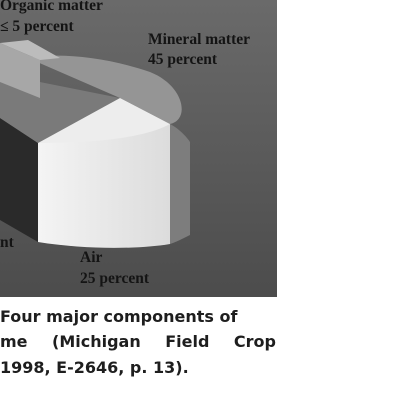 The height and width of the screenshot is (400, 400). I want to click on label-water-partial: nt, so click(7, 242).